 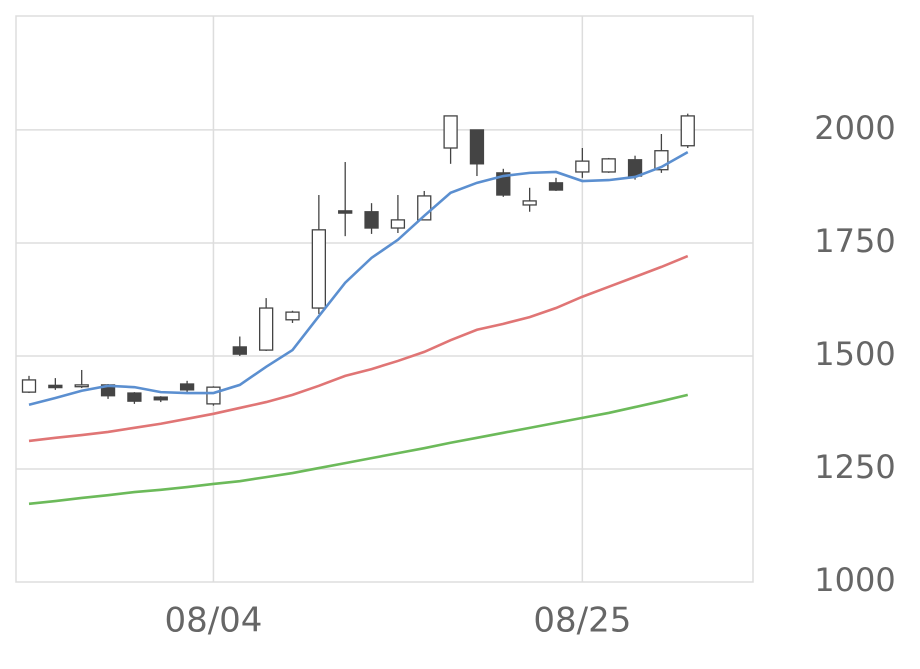 I want to click on y-tick-label: 2000, so click(x=854, y=128).